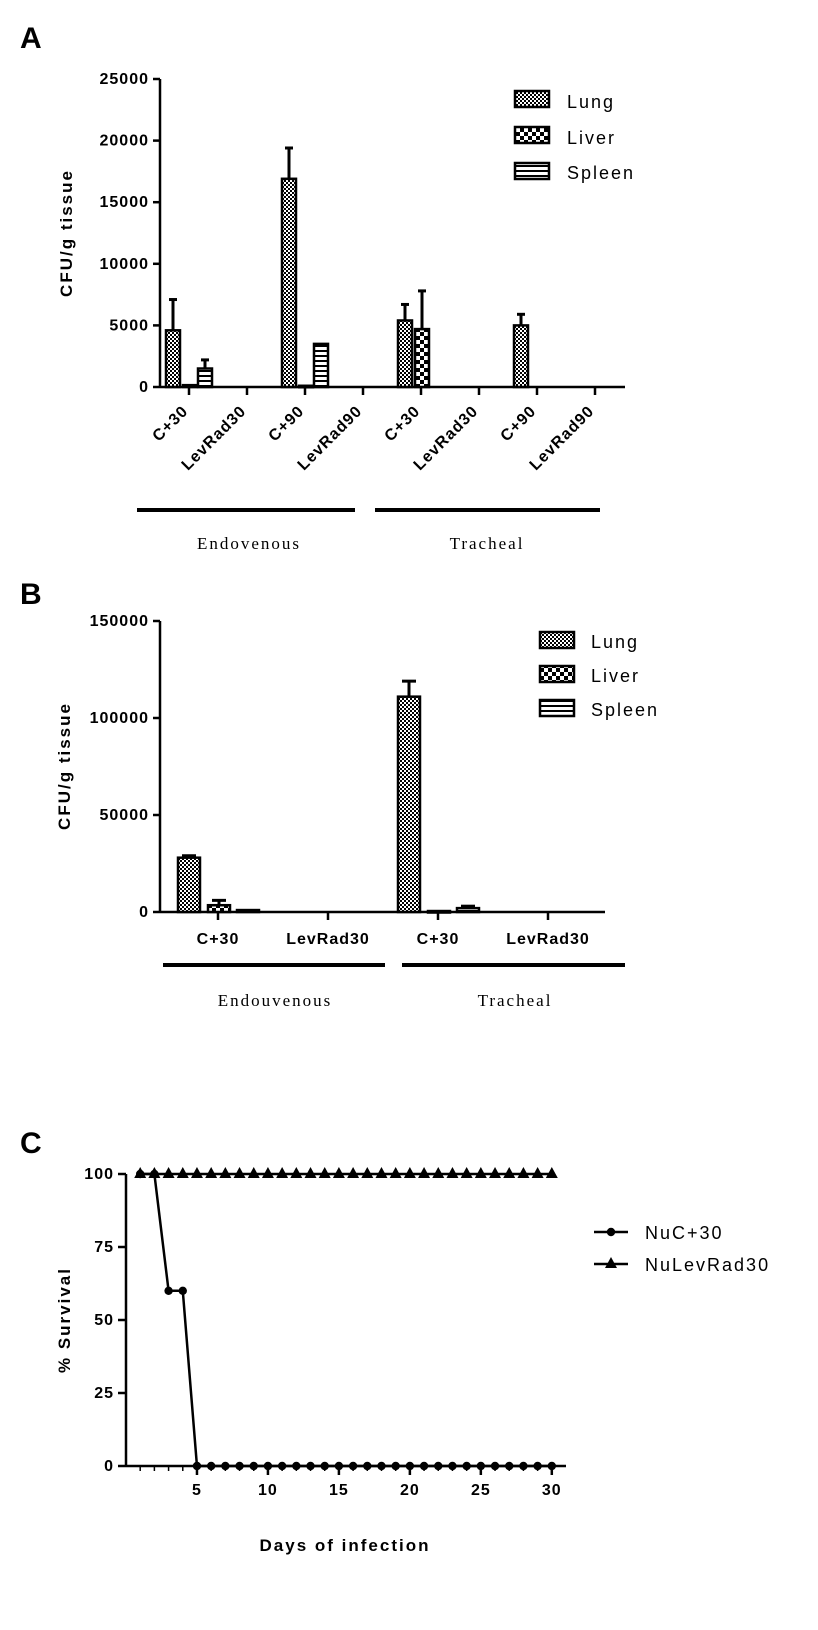  Describe the element at coordinates (410, 1490) in the screenshot. I see `panel-c-x-tick-label: 20` at that location.